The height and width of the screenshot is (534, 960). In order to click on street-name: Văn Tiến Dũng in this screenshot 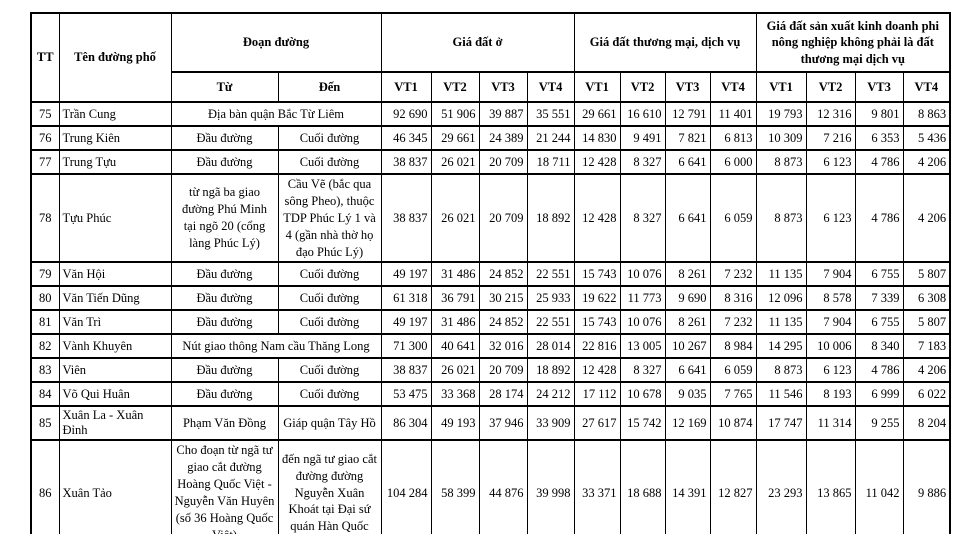, I will do `click(115, 298)`.